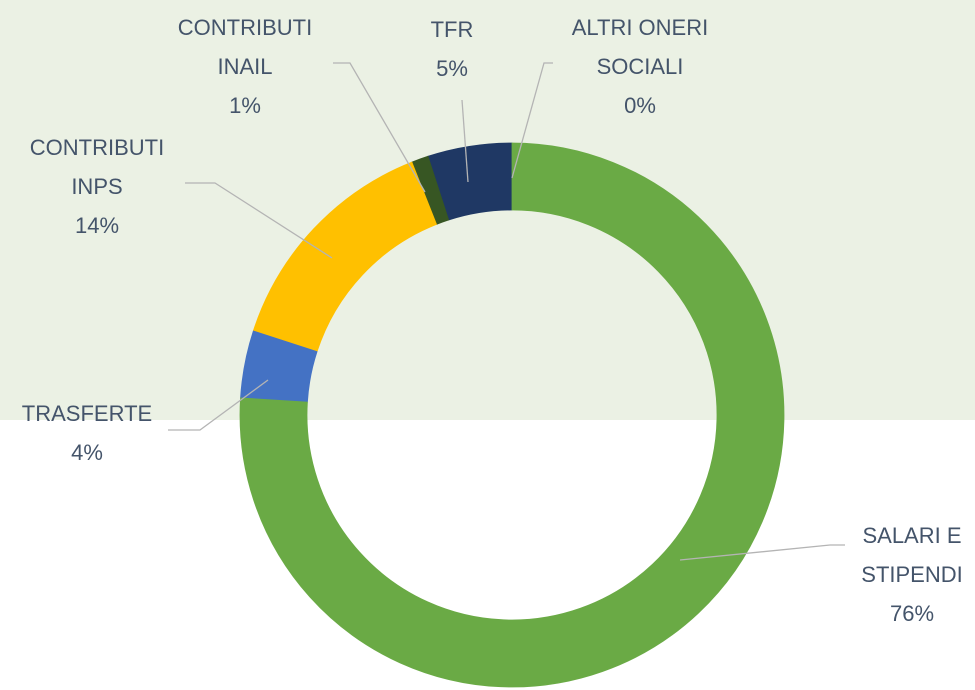 Image resolution: width=975 pixels, height=690 pixels. Describe the element at coordinates (87, 433) in the screenshot. I see `data-label: TRASFERTE 4%` at that location.